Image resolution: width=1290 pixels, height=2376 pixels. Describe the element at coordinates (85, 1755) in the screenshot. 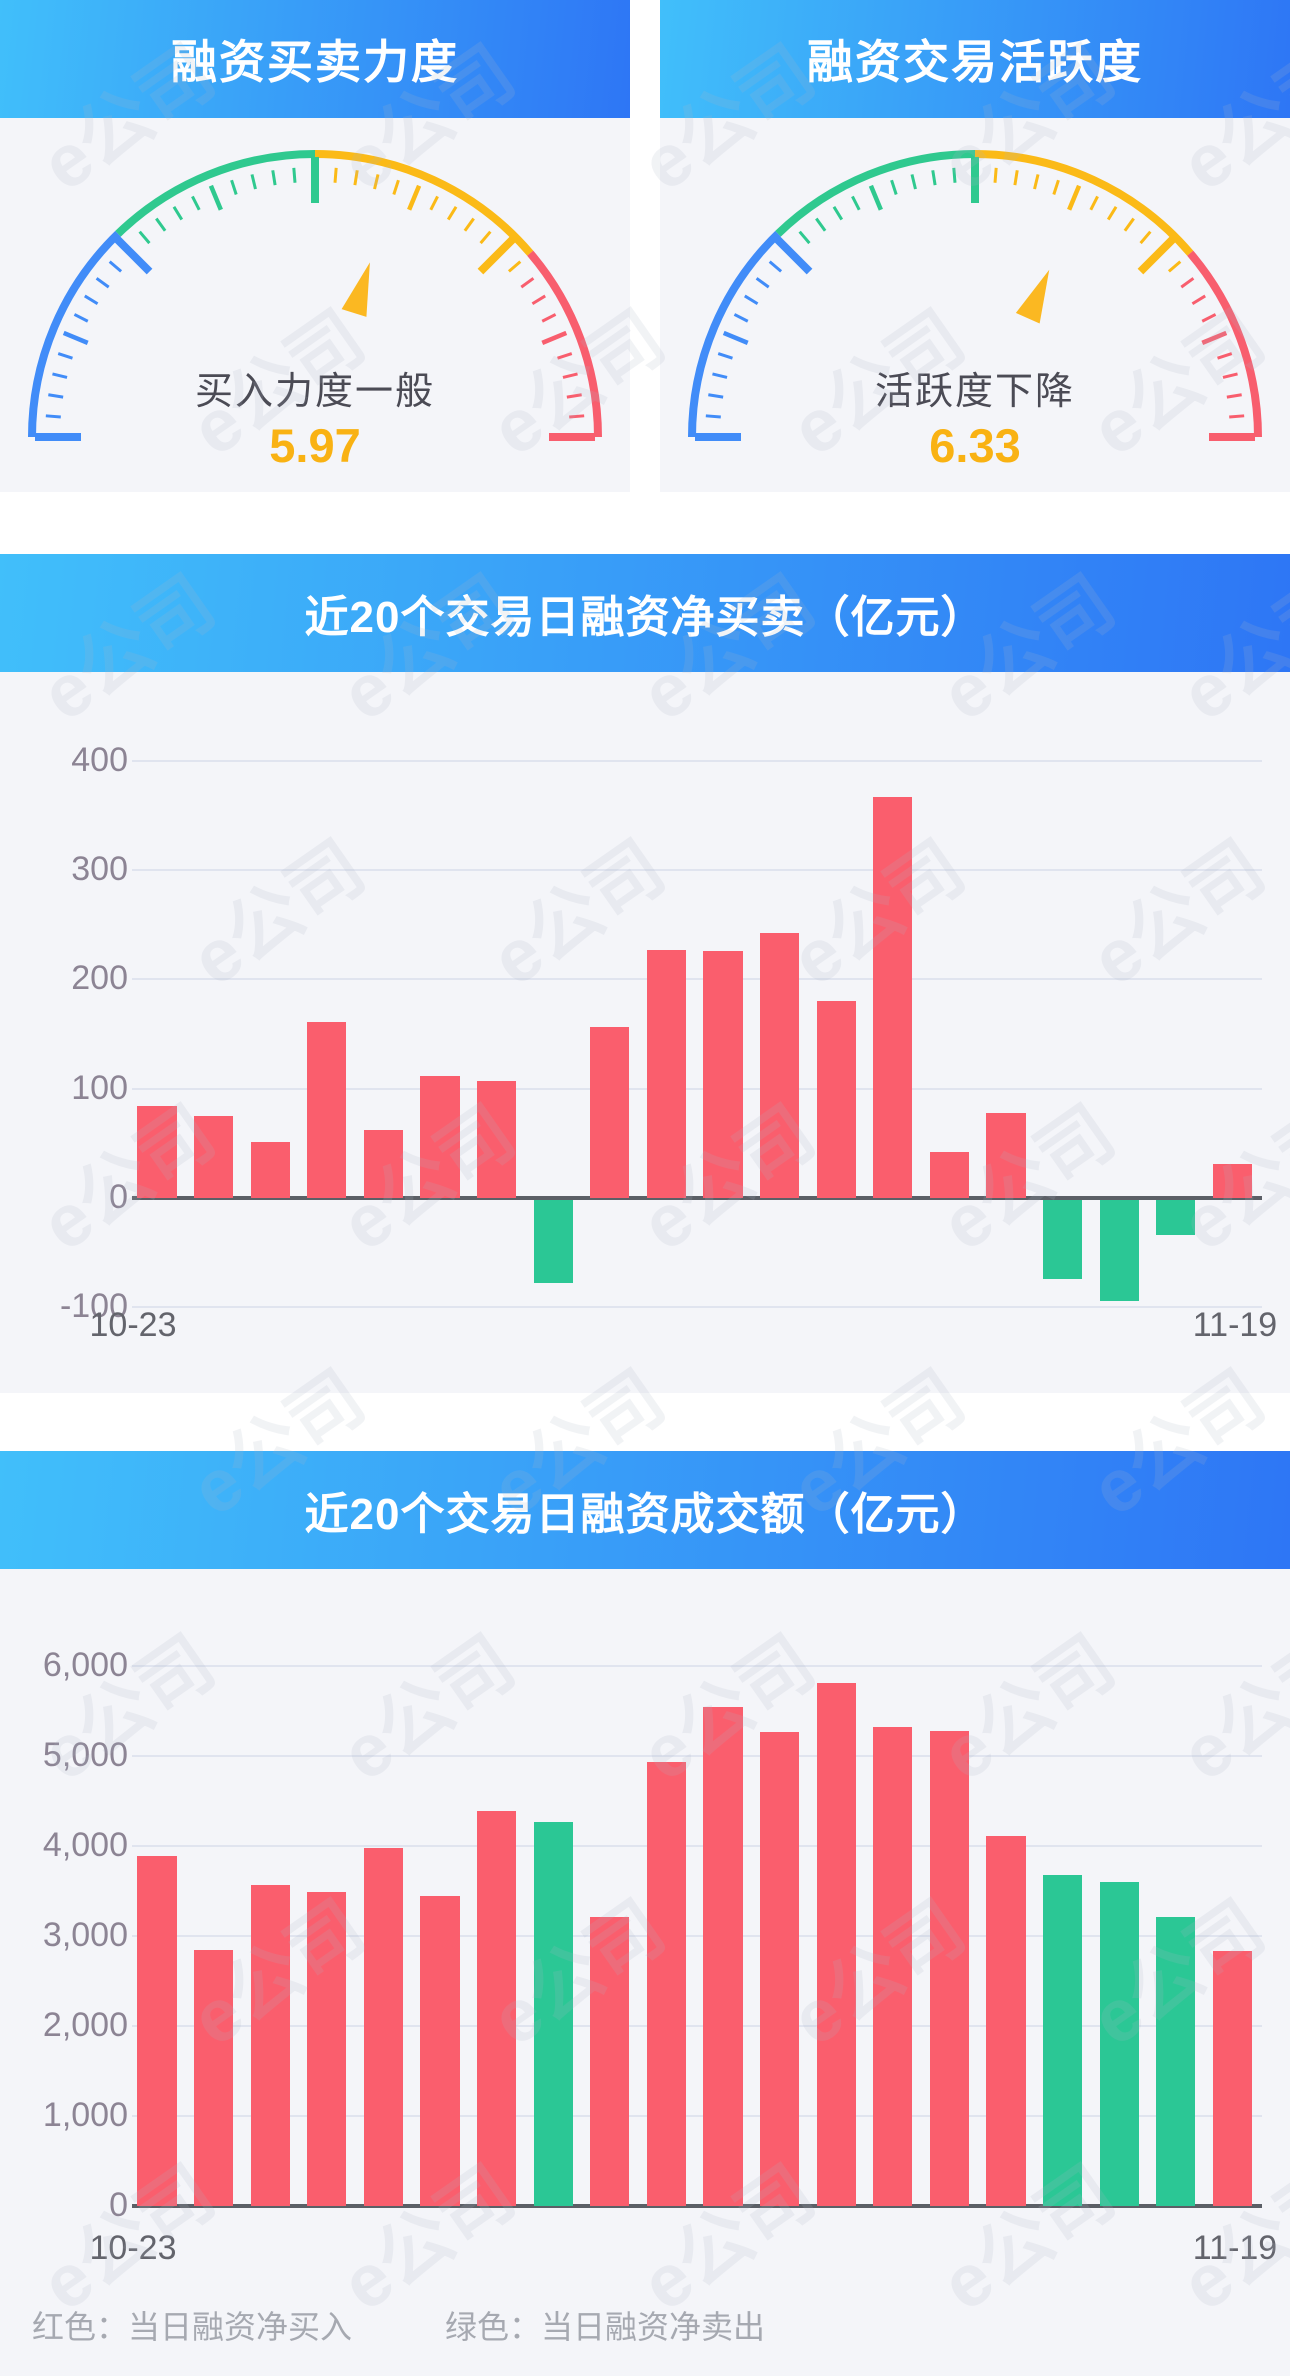

I see `y-axis-tick-label: 5,000` at that location.